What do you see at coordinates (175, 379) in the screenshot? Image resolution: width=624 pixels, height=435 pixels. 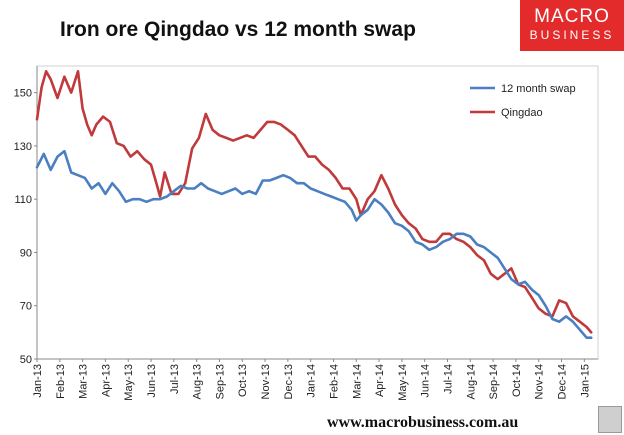 I see `x-tick-label: Jul-13` at bounding box center [175, 379].